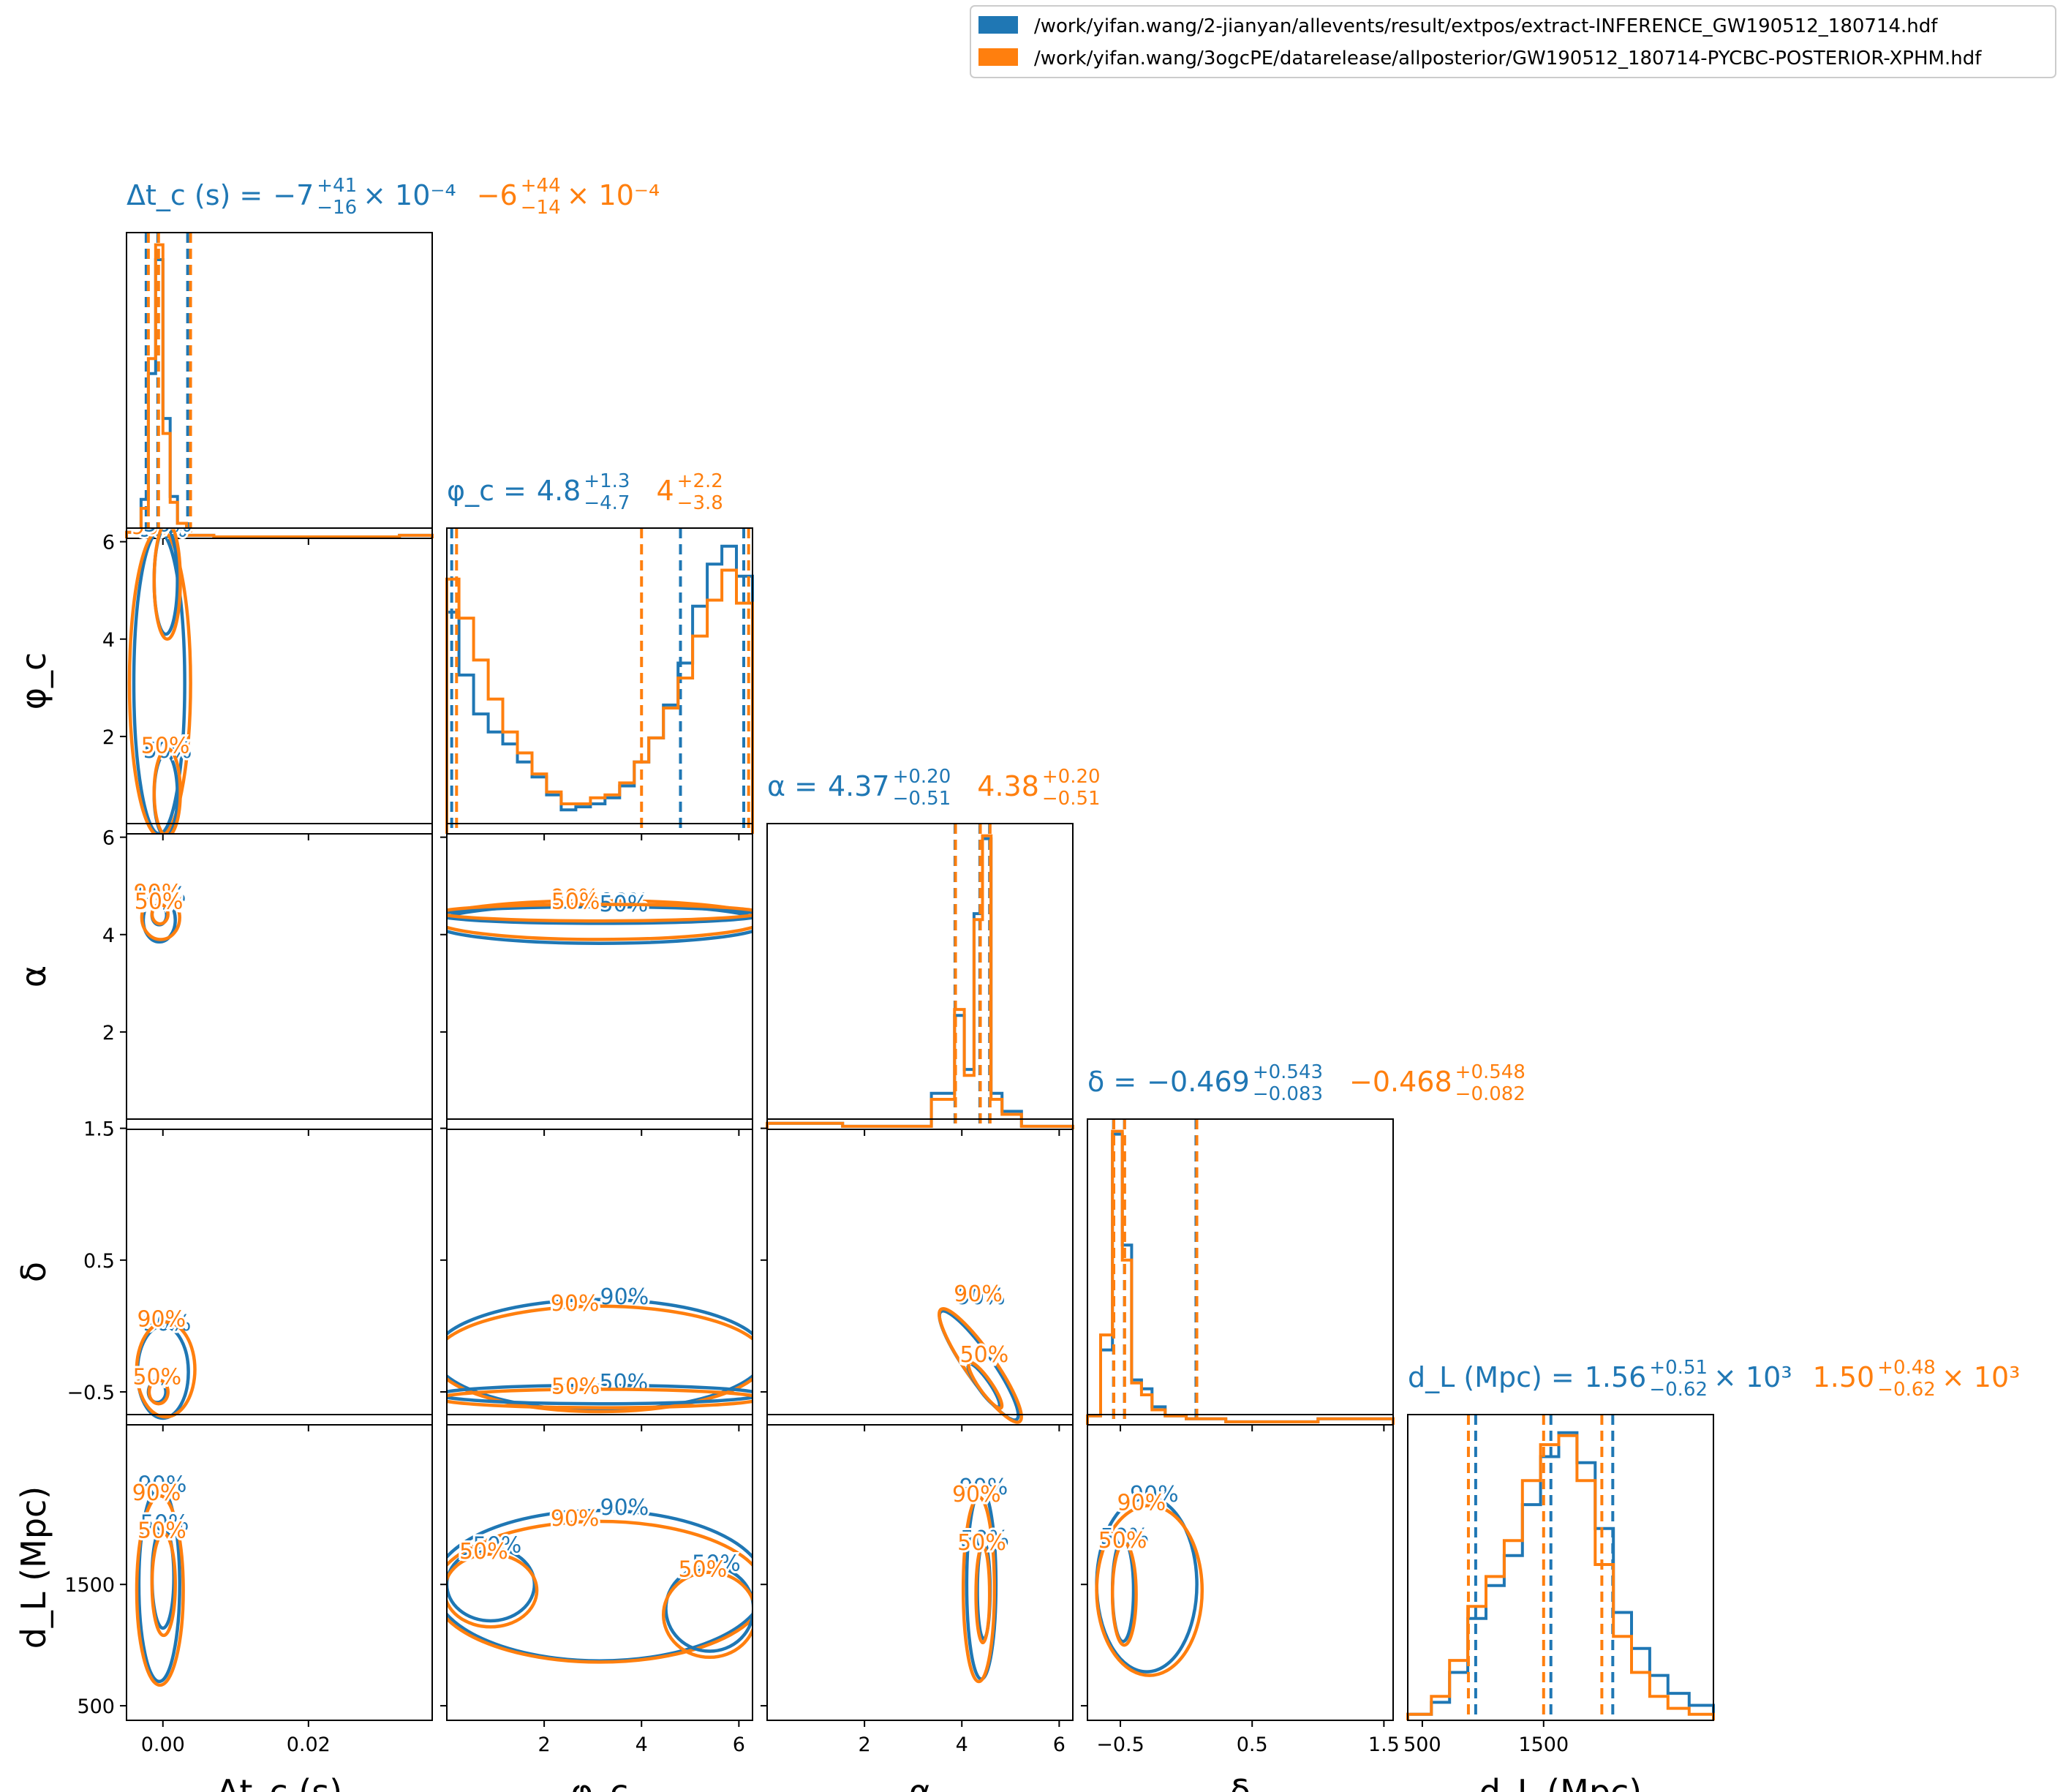 The width and height of the screenshot is (2063, 1792). I want to click on param-title-upper-blue: +41, so click(337, 186).